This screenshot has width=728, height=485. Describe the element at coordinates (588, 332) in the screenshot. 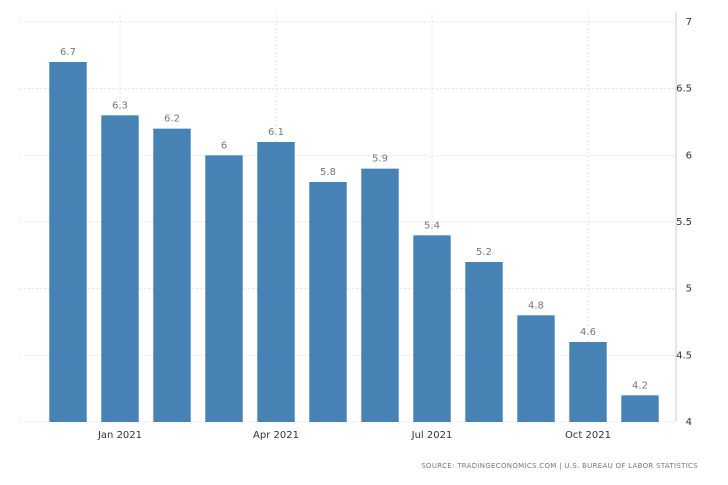

I see `value-label: 4.6` at that location.